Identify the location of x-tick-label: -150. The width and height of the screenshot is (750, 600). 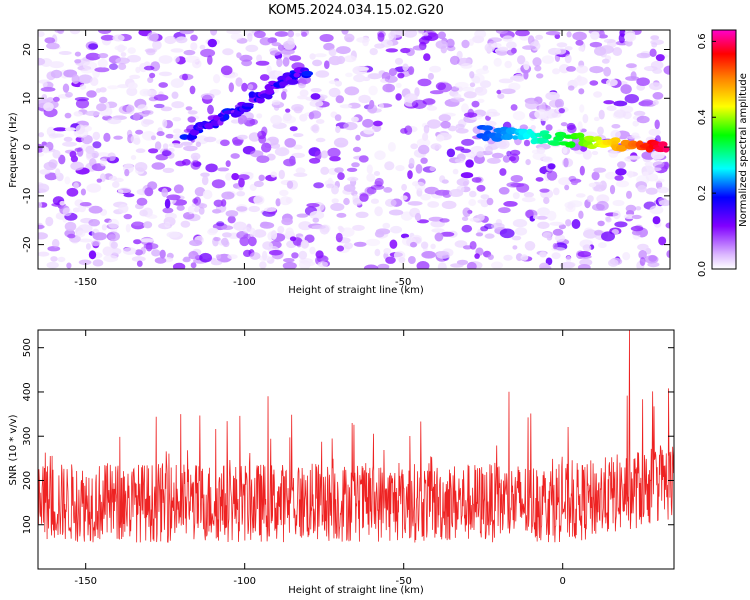
(85, 581).